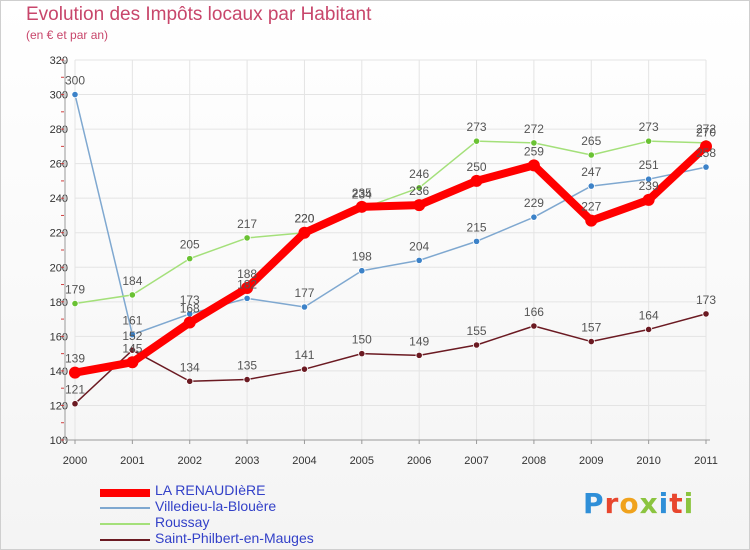  I want to click on data-label-saint-philbert-en-mauges: 155, so click(477, 331).